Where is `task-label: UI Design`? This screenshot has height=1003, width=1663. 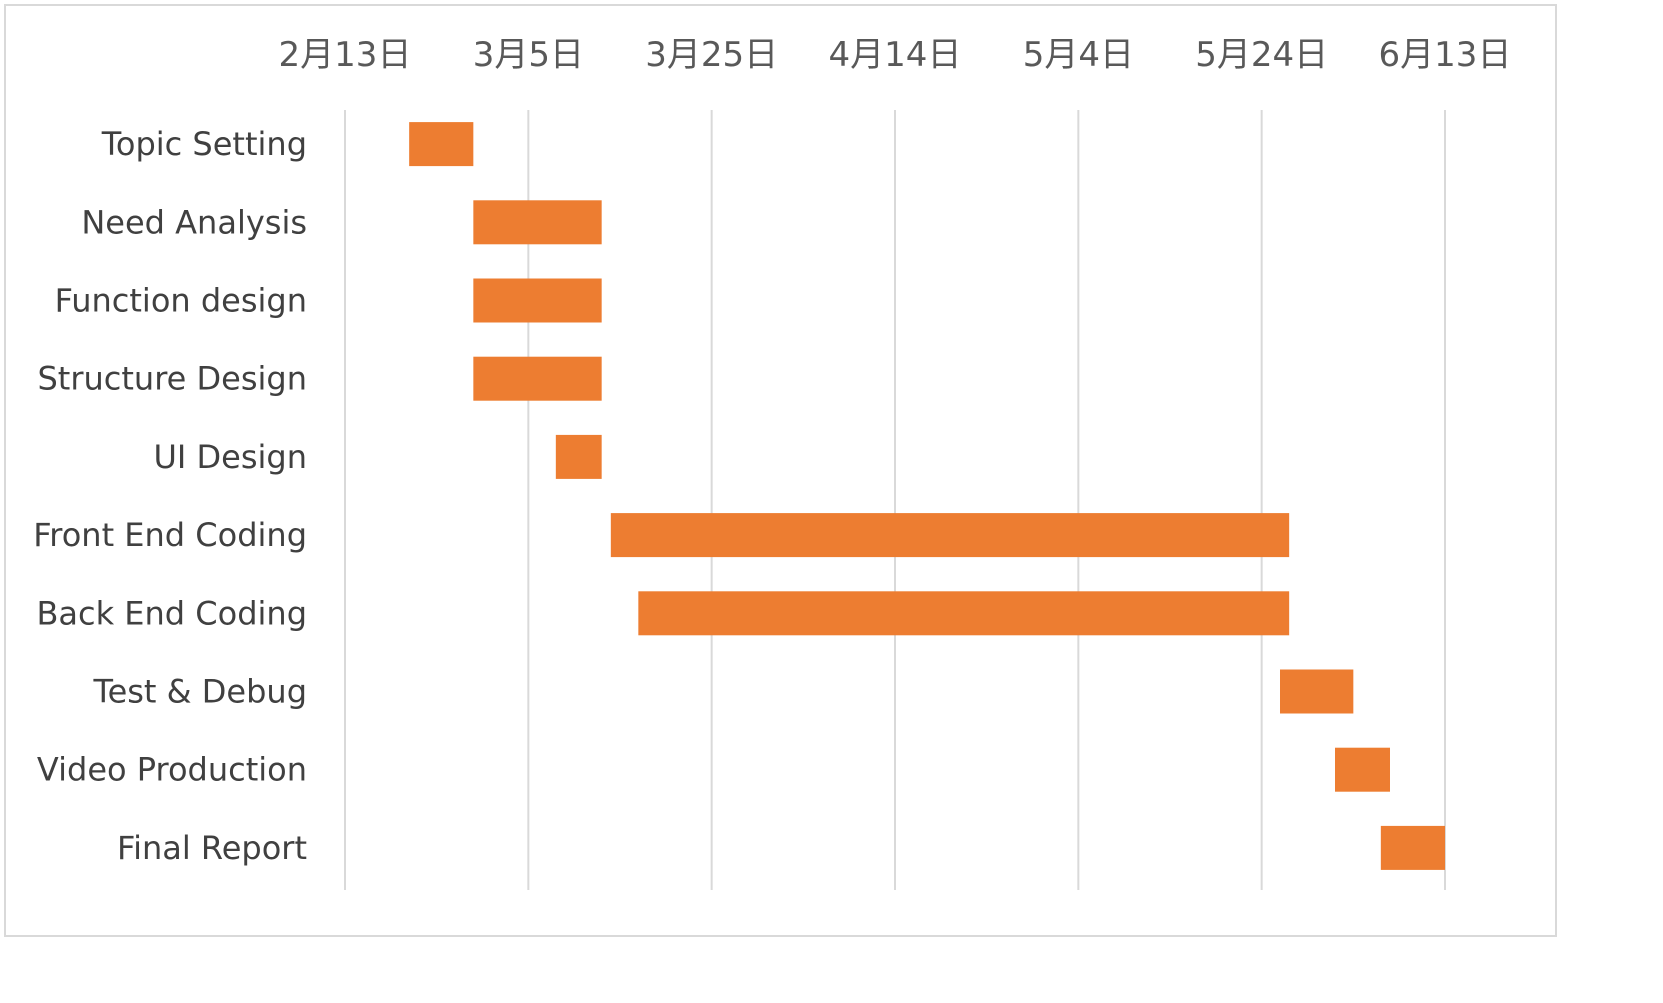 task-label: UI Design is located at coordinates (230, 457).